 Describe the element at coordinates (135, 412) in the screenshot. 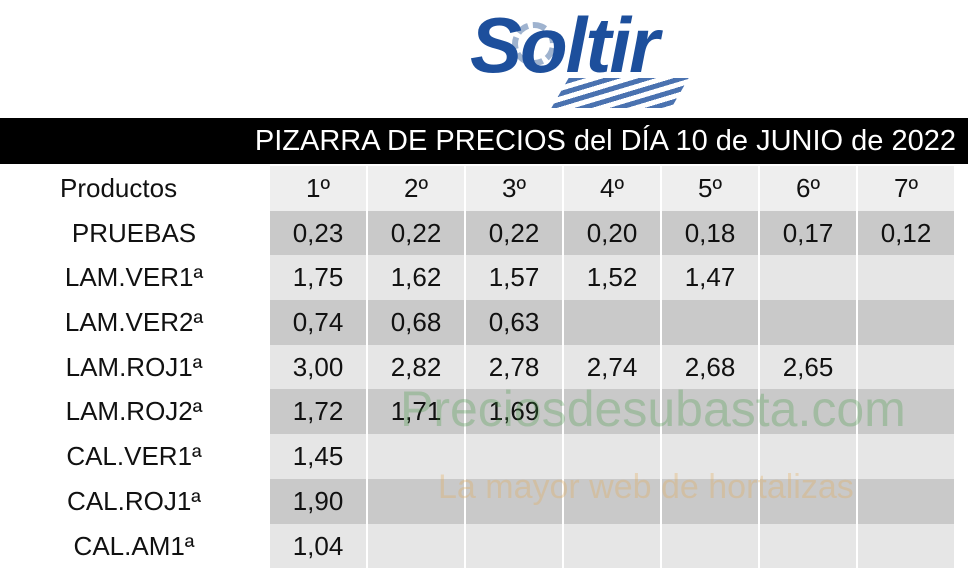

I see `product-cell: LAM.ROJ2ª` at that location.